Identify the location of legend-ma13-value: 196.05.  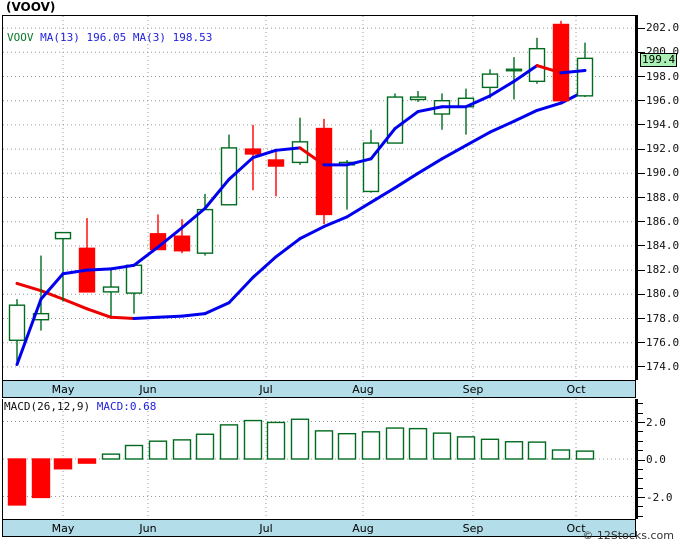
(106, 37).